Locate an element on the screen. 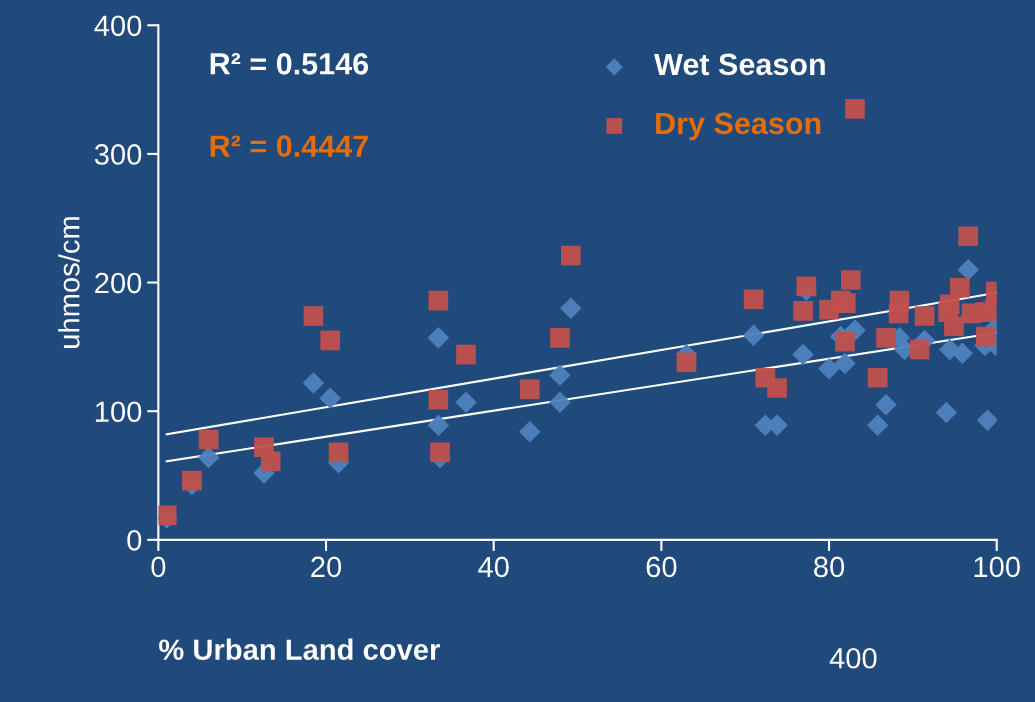  annotation: R² = 0.5146 is located at coordinates (289, 64).